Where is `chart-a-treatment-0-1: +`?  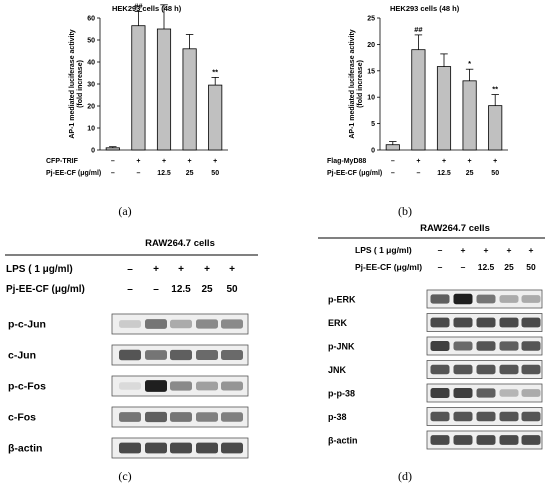 chart-a-treatment-0-1: + is located at coordinates (138, 161).